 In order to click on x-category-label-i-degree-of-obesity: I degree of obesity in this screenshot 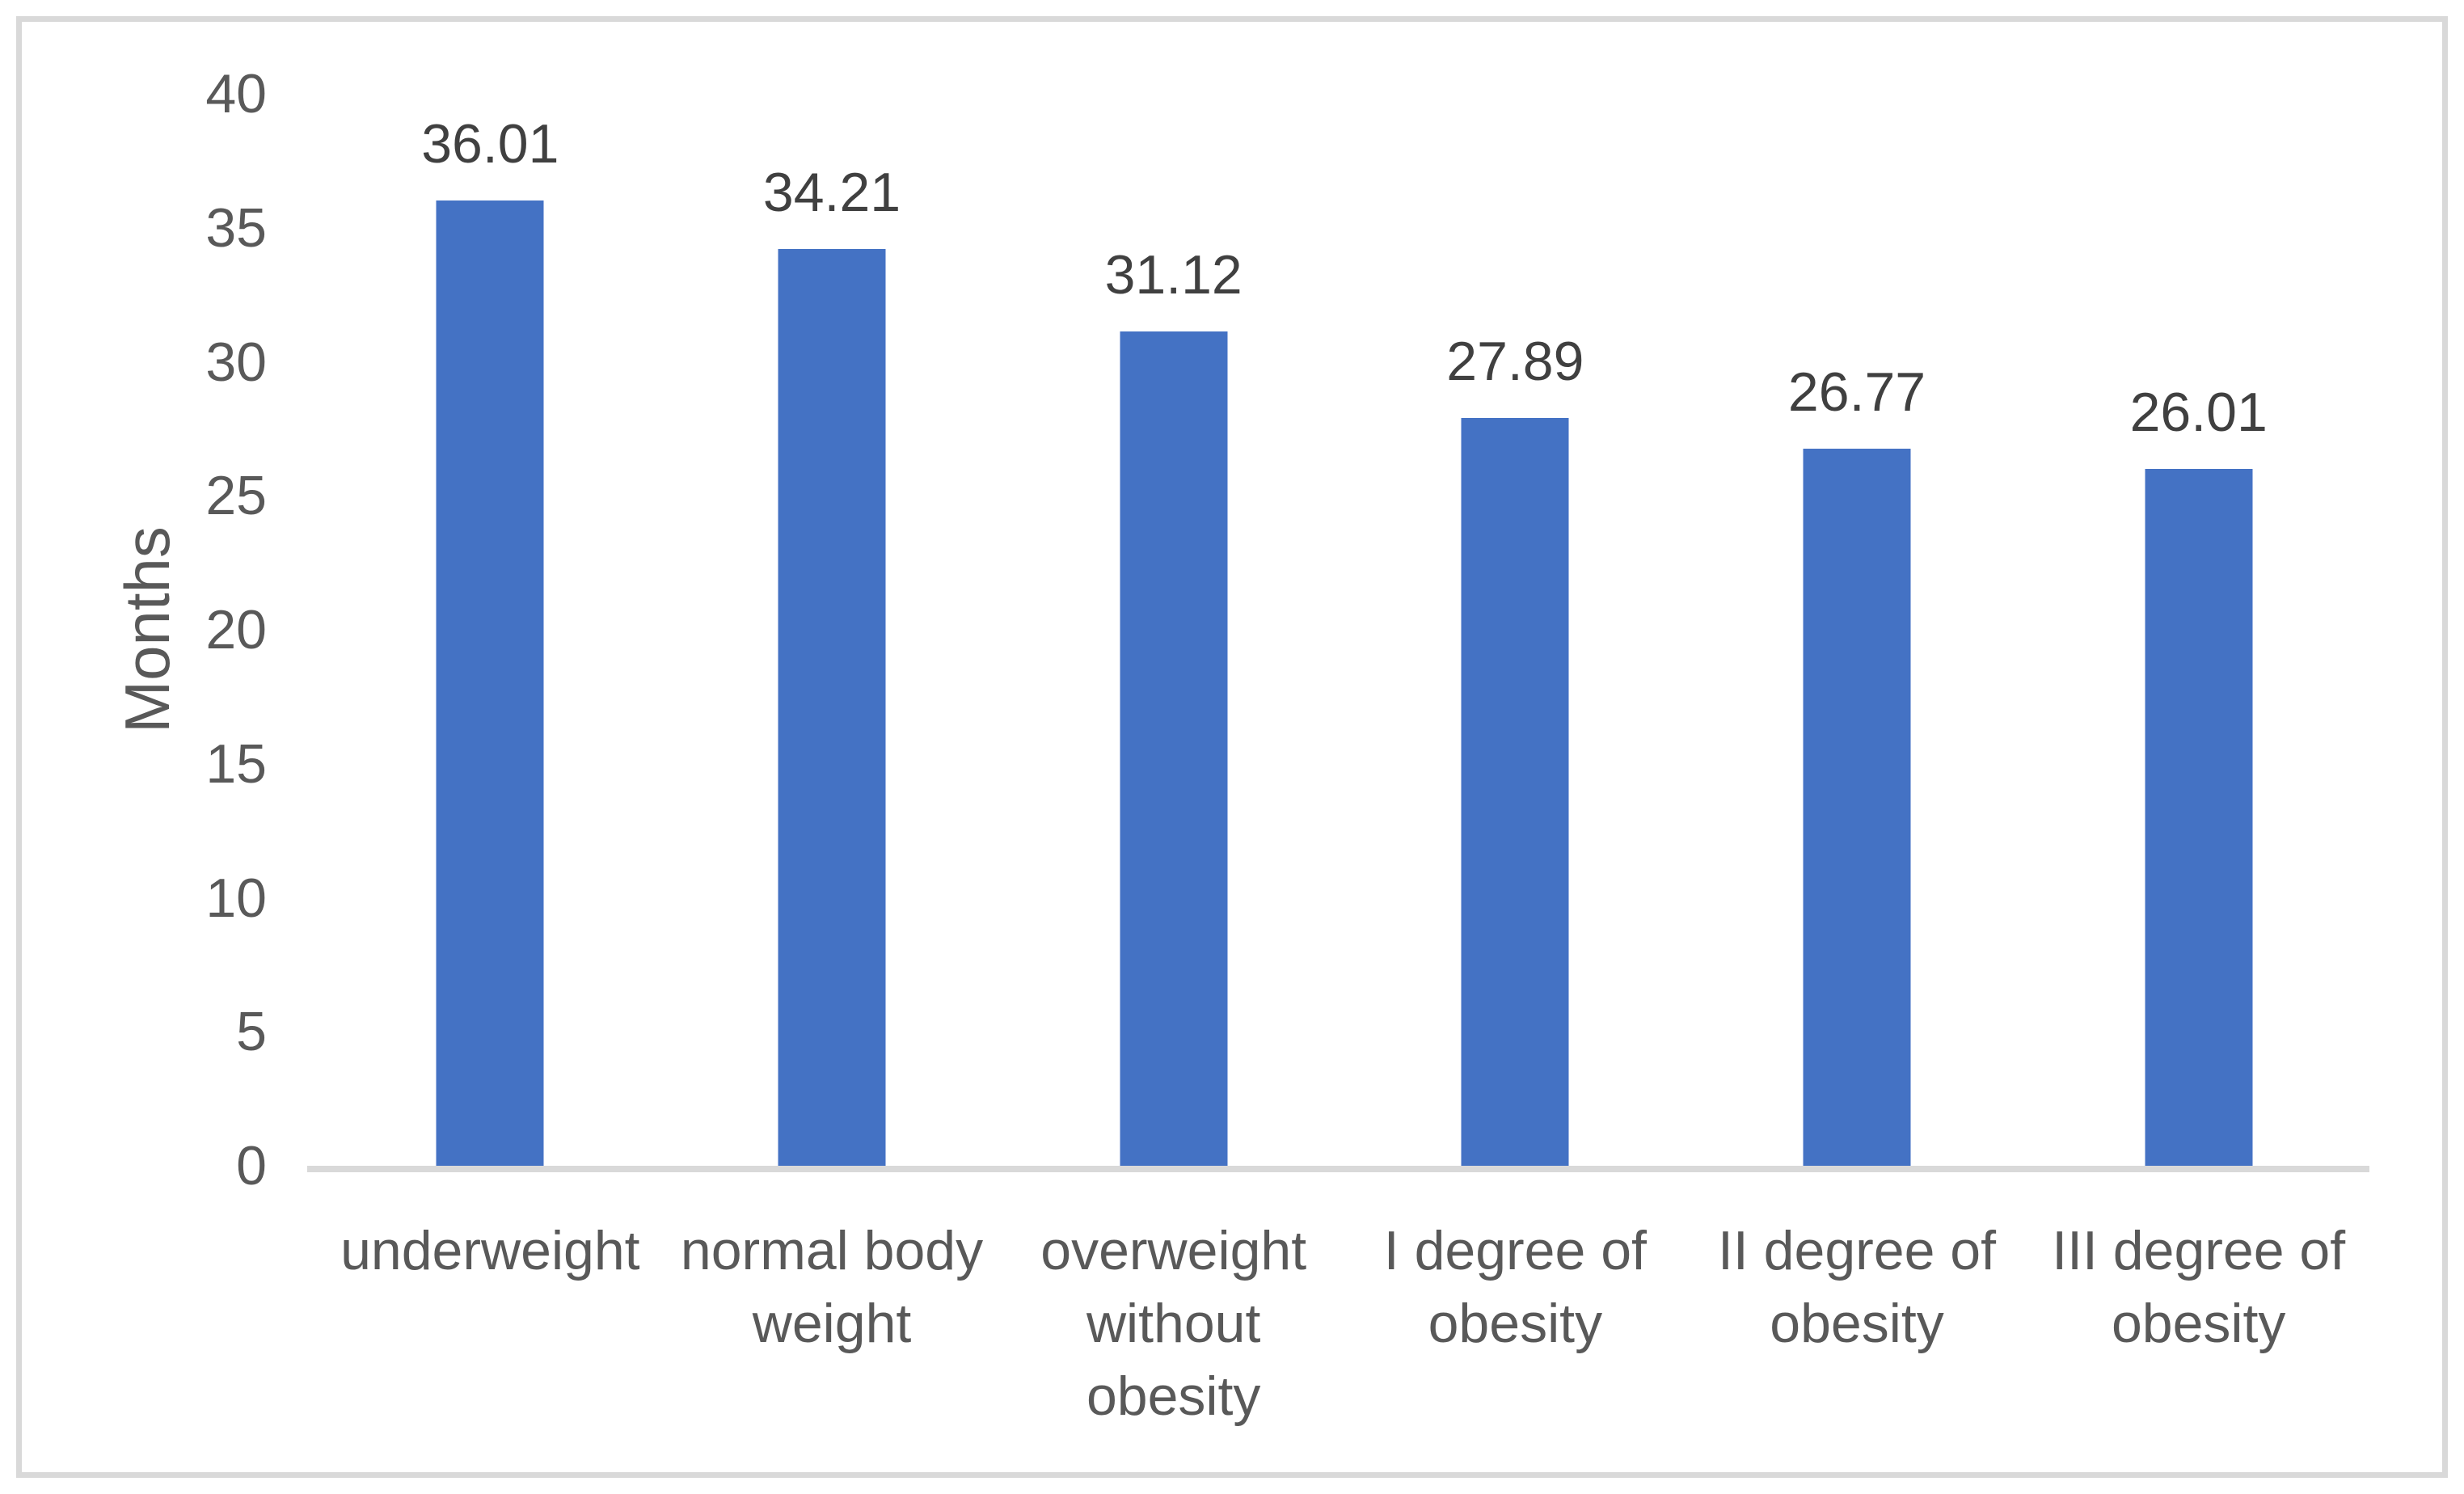, I will do `click(1515, 1287)`.